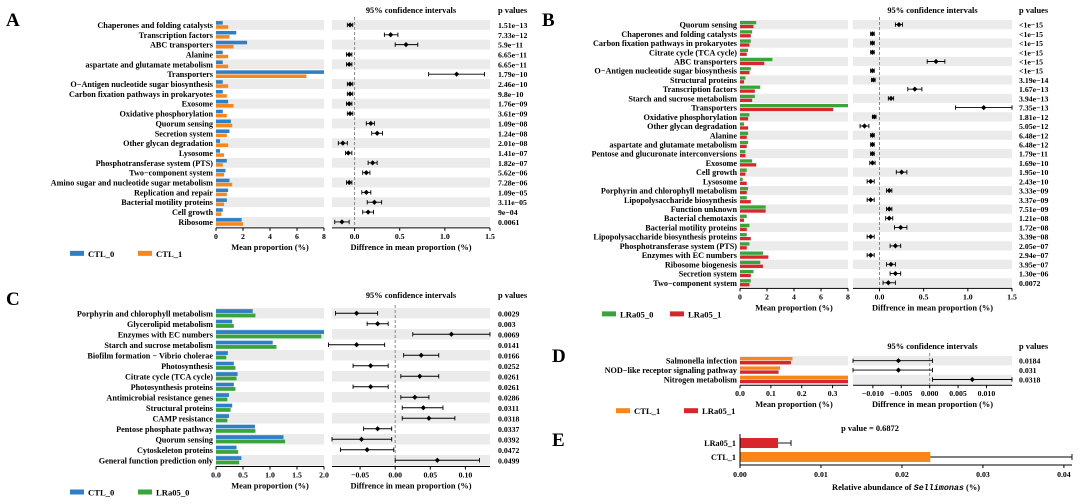 This screenshot has width=1080, height=504. What do you see at coordinates (512, 74) in the screenshot?
I see `p-value: 1.79e−10` at bounding box center [512, 74].